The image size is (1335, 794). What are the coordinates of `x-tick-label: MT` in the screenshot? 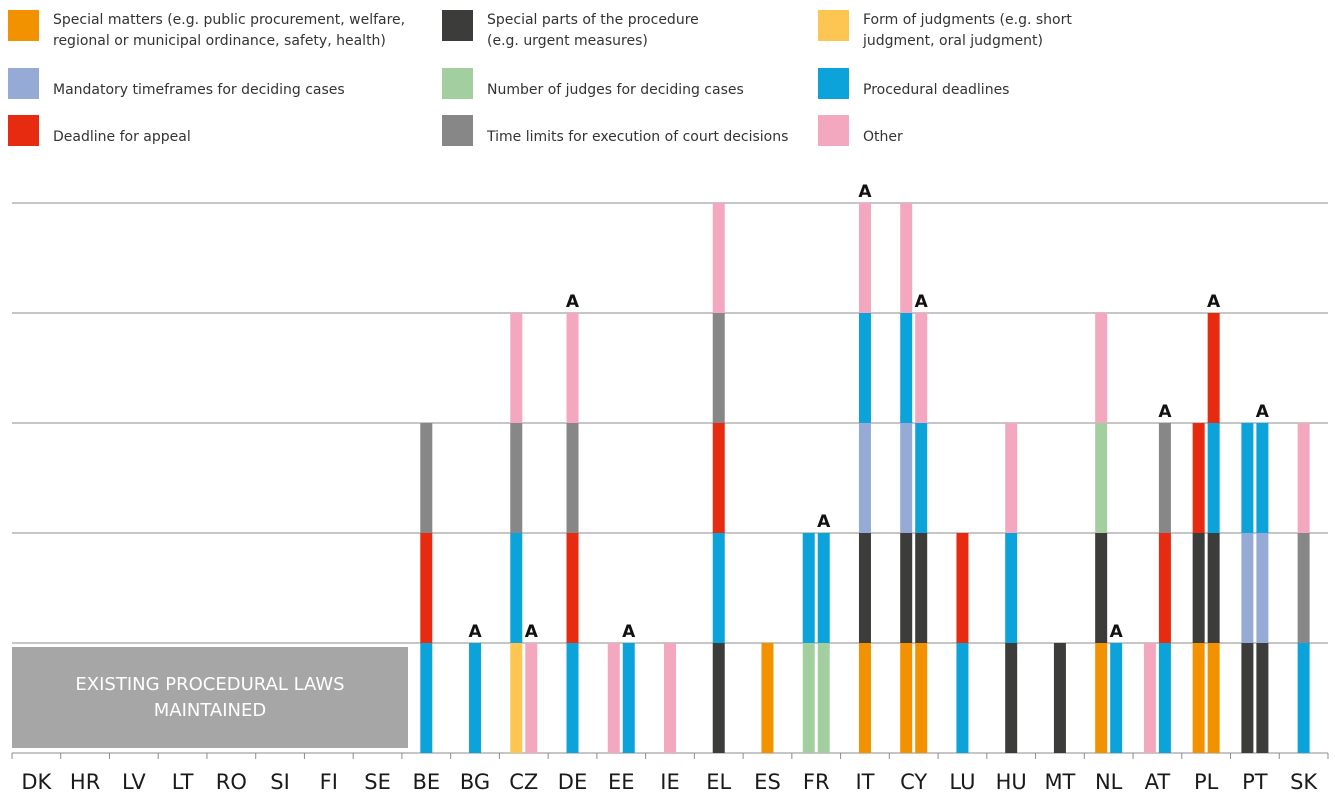 It's located at (1059, 782).